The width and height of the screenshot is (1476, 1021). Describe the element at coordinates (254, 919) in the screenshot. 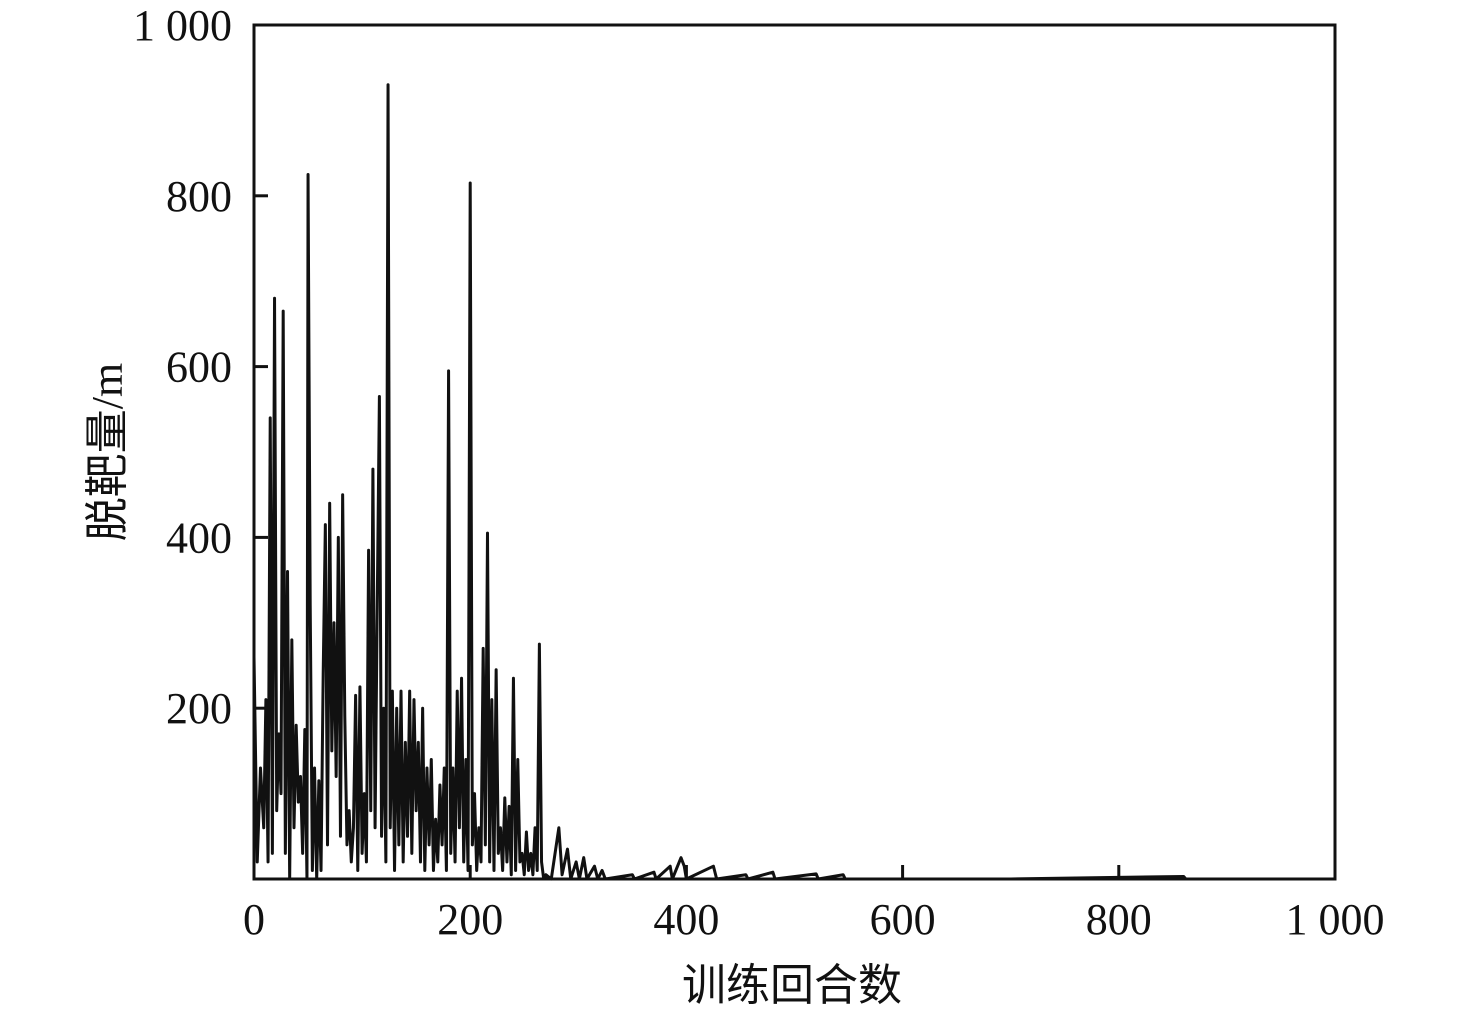

I see `x-tick-label: 0` at that location.